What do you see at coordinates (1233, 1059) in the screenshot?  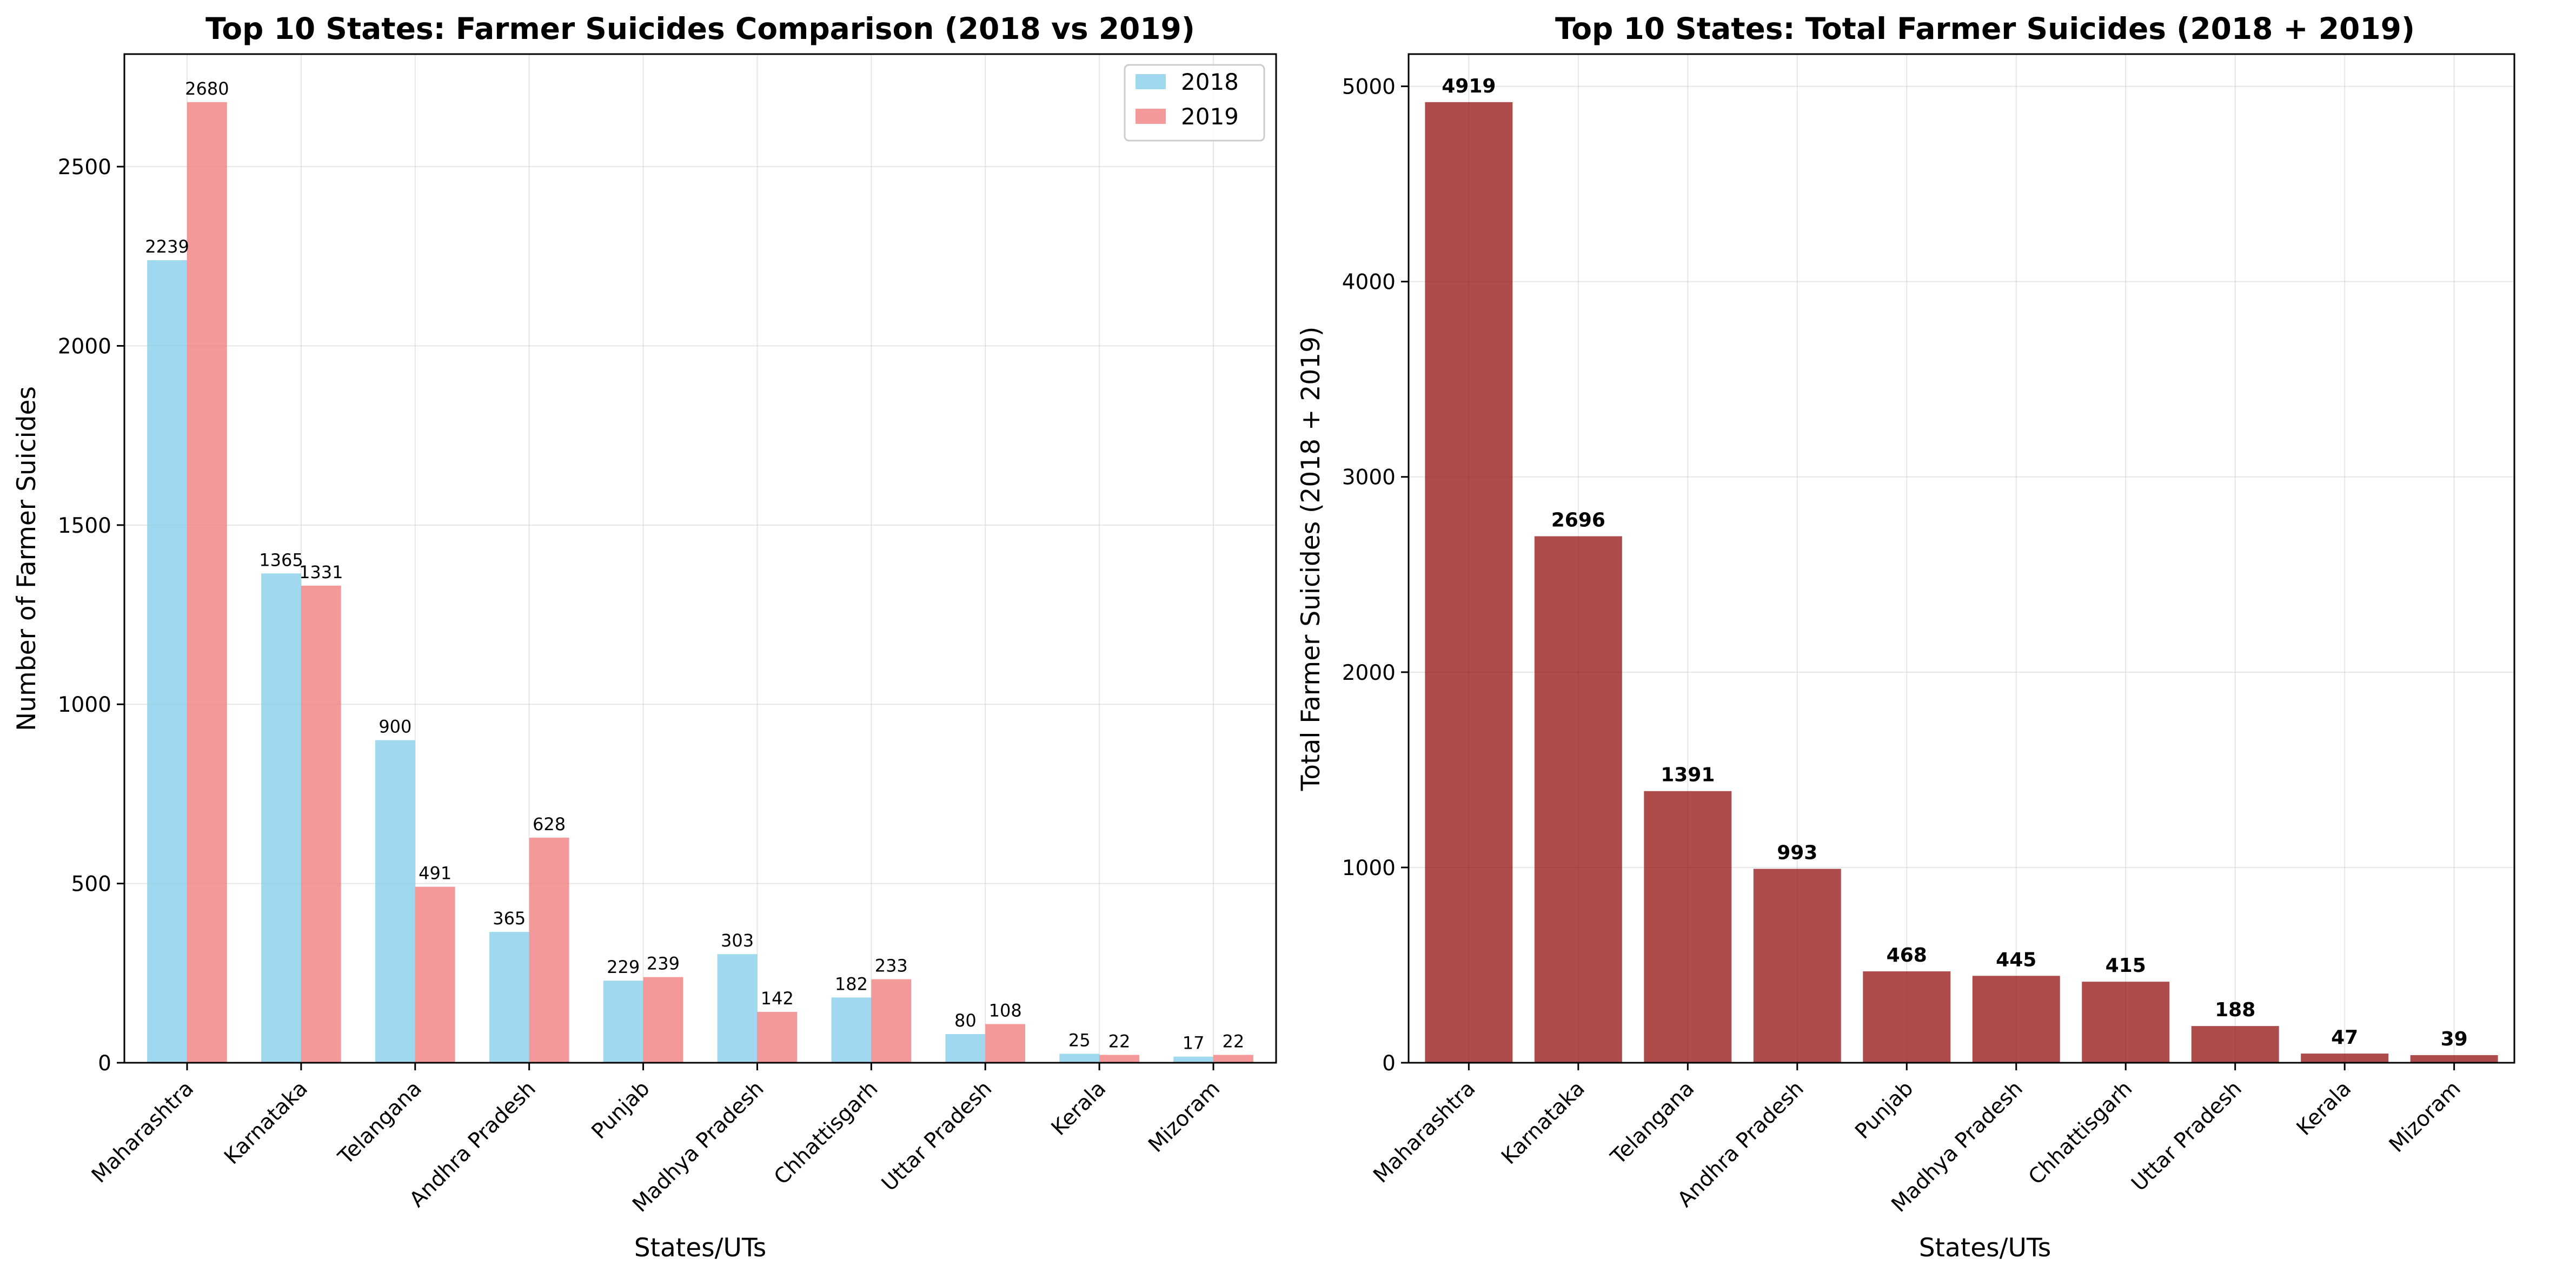 I see `bar-2019-mizoram` at bounding box center [1233, 1059].